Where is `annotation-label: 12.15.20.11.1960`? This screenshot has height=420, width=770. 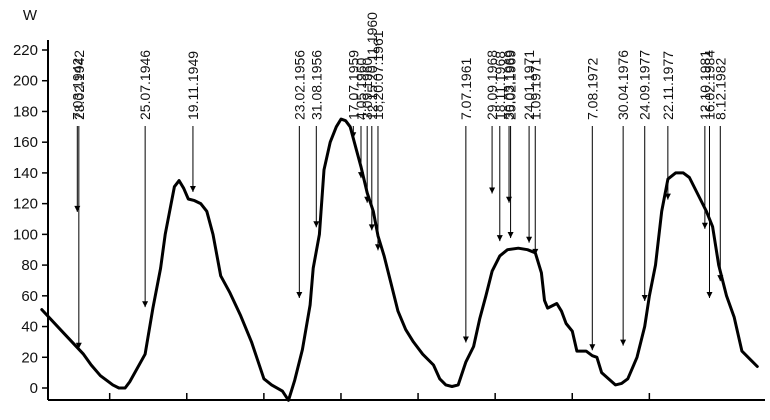
annotation-label: 12.15.20.11.1960 is located at coordinates (372, 66).